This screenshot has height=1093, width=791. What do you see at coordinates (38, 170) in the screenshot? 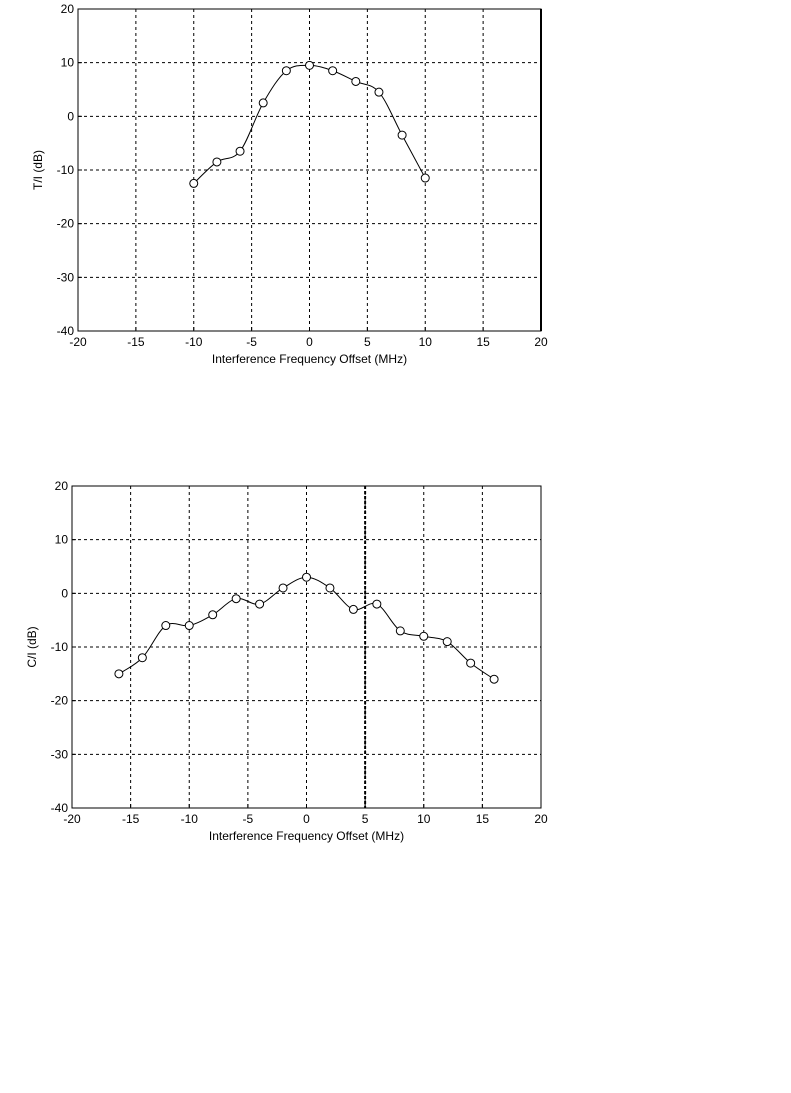
I see `y-axis-label: T/I (dB)` at bounding box center [38, 170].